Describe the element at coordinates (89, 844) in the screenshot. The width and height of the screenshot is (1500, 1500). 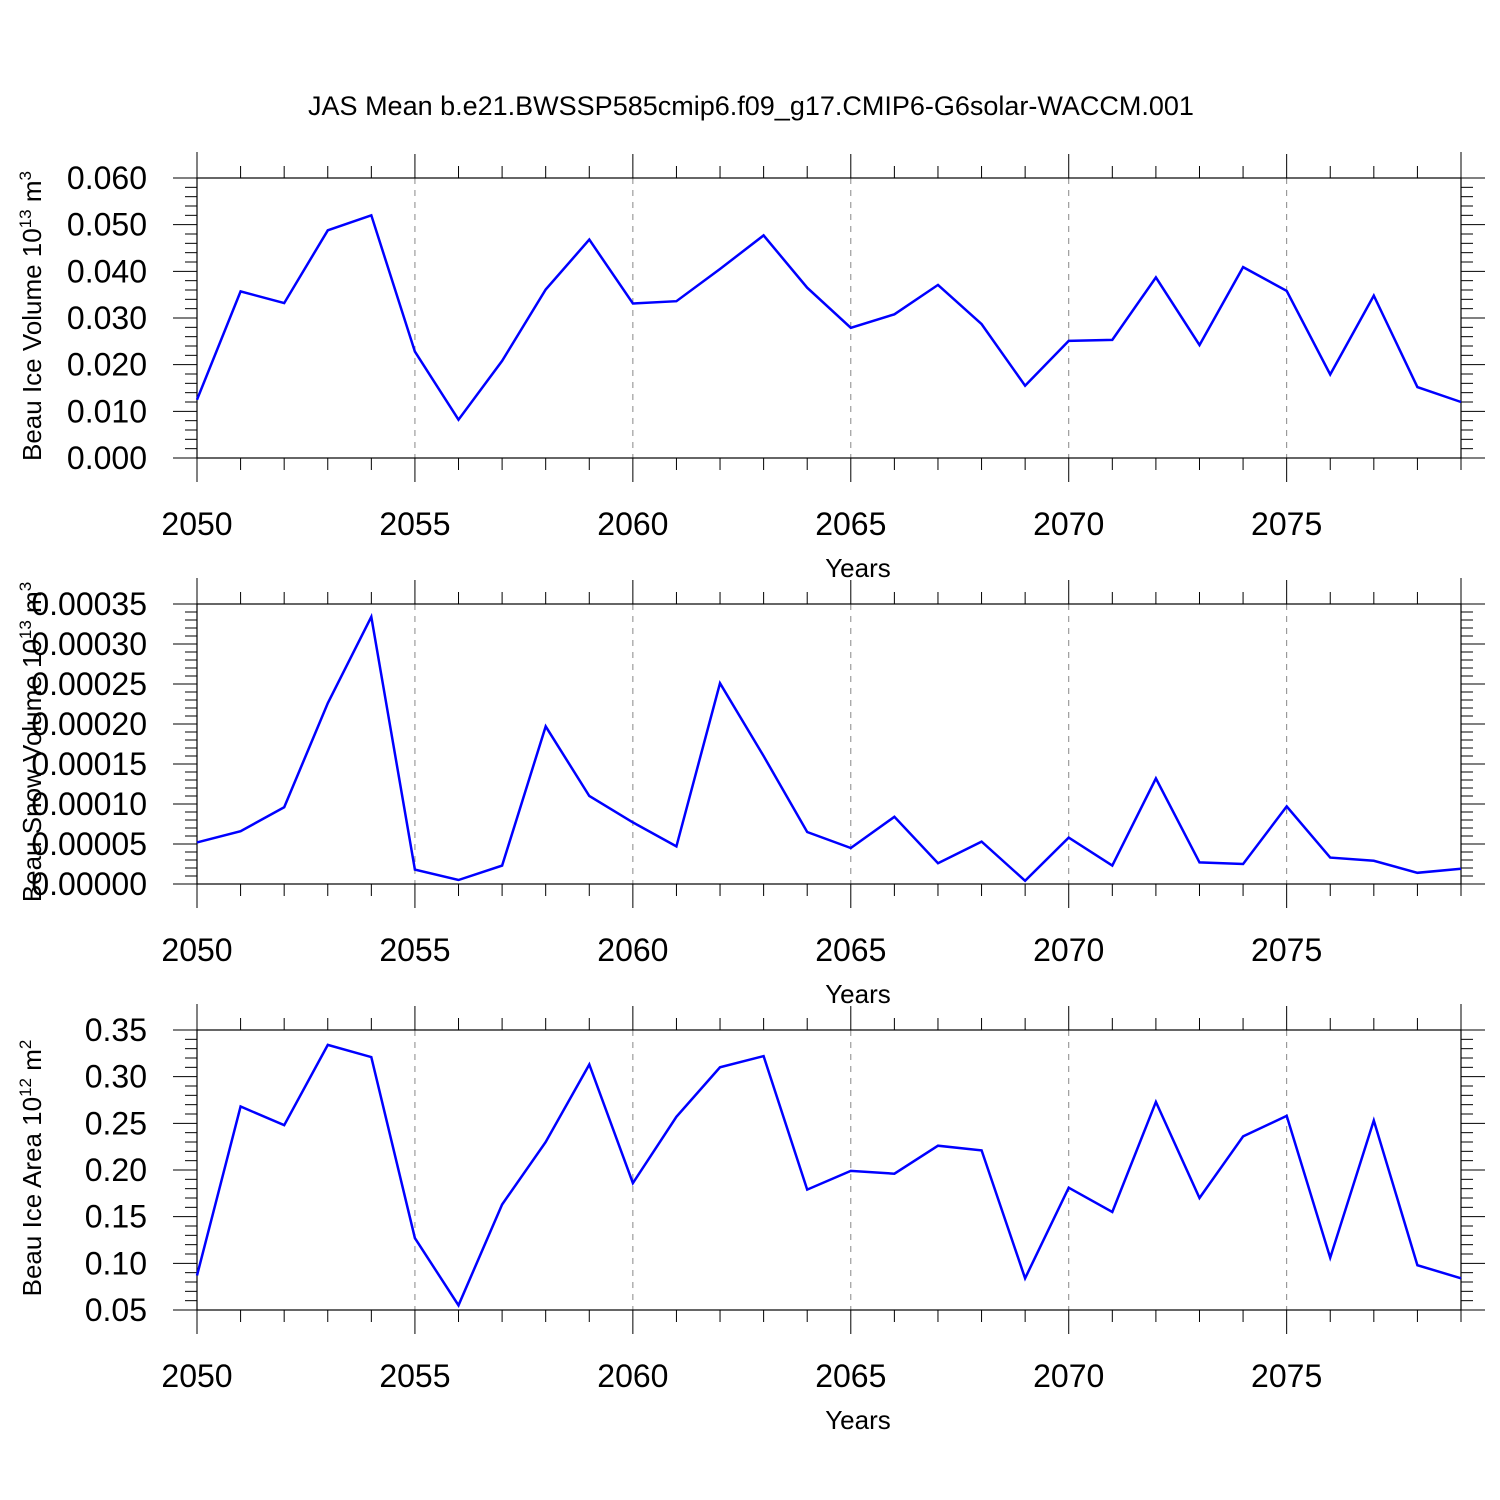
I see `panel-2-y-tick-label: 0.00005` at that location.